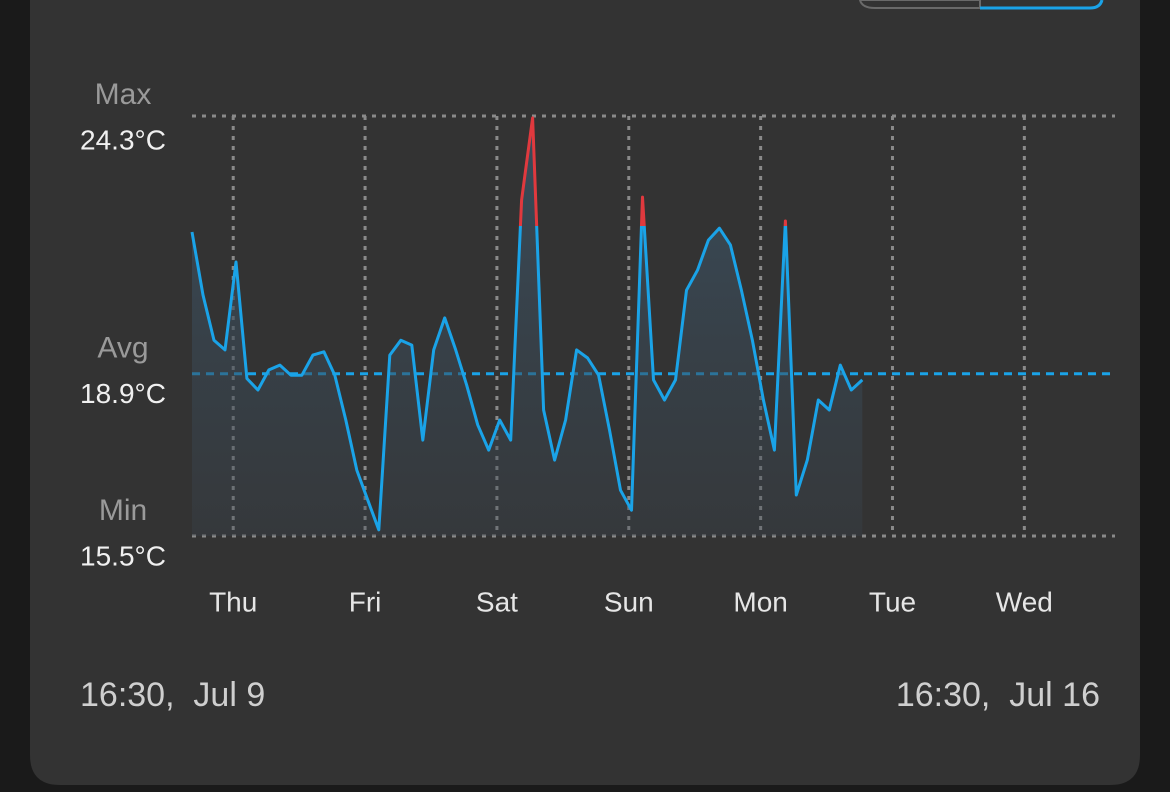 The image size is (1170, 792). I want to click on start-label: 16:30, Jul 9, so click(172, 695).